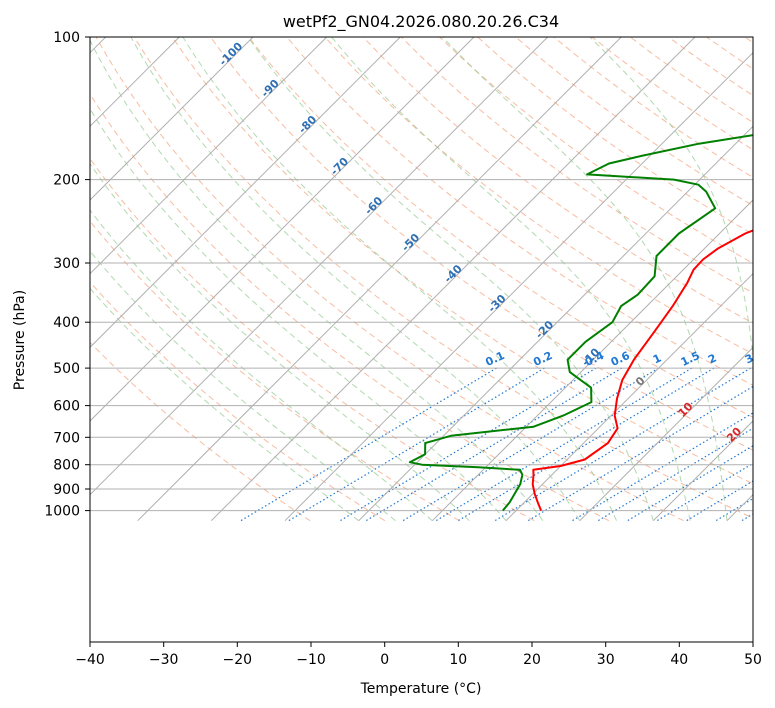 The image size is (775, 708). I want to click on x-tick-label: 50, so click(753, 660).